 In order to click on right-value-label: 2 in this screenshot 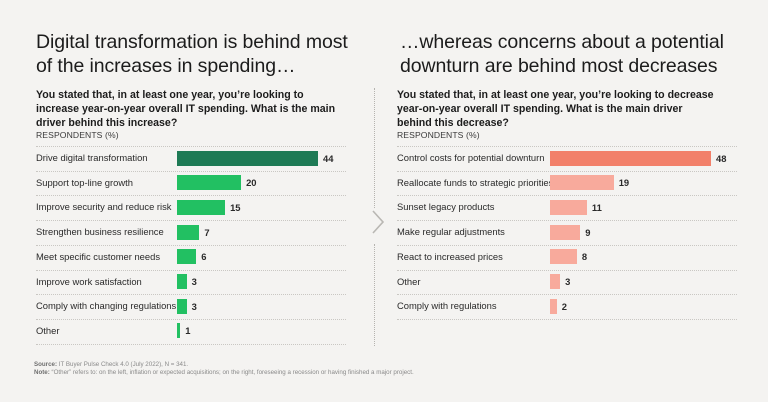, I will do `click(564, 306)`.